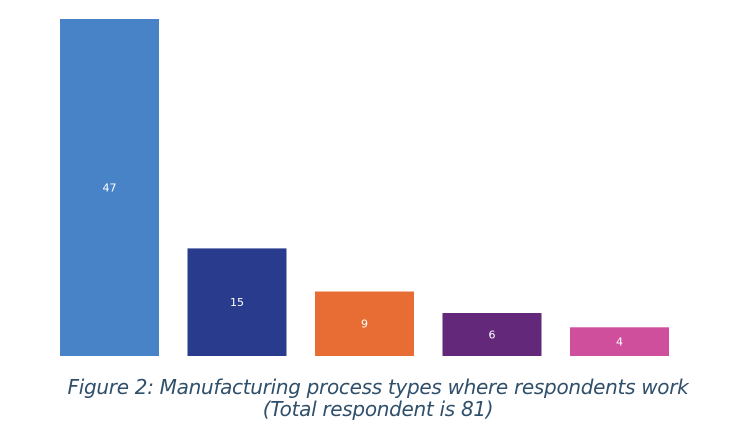  I want to click on bar-value-label-4: 6, so click(492, 335).